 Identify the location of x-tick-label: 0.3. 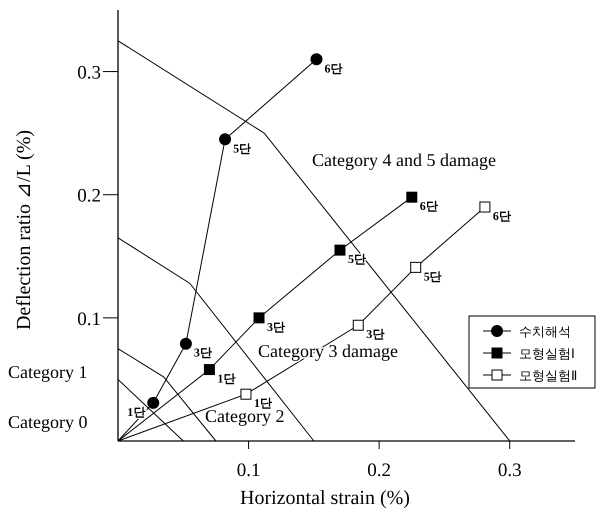
(510, 470).